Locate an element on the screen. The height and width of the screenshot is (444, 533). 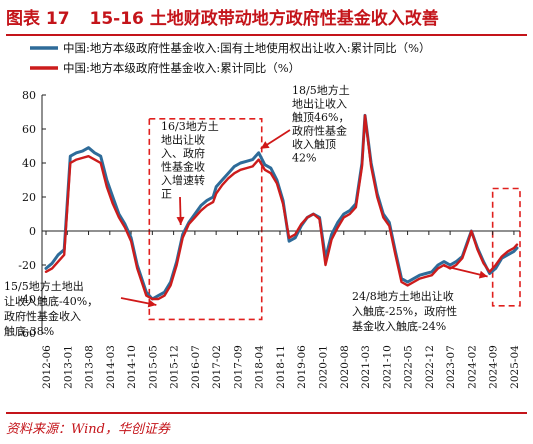
y-tick-label: -40 is located at coordinates (27, 299).